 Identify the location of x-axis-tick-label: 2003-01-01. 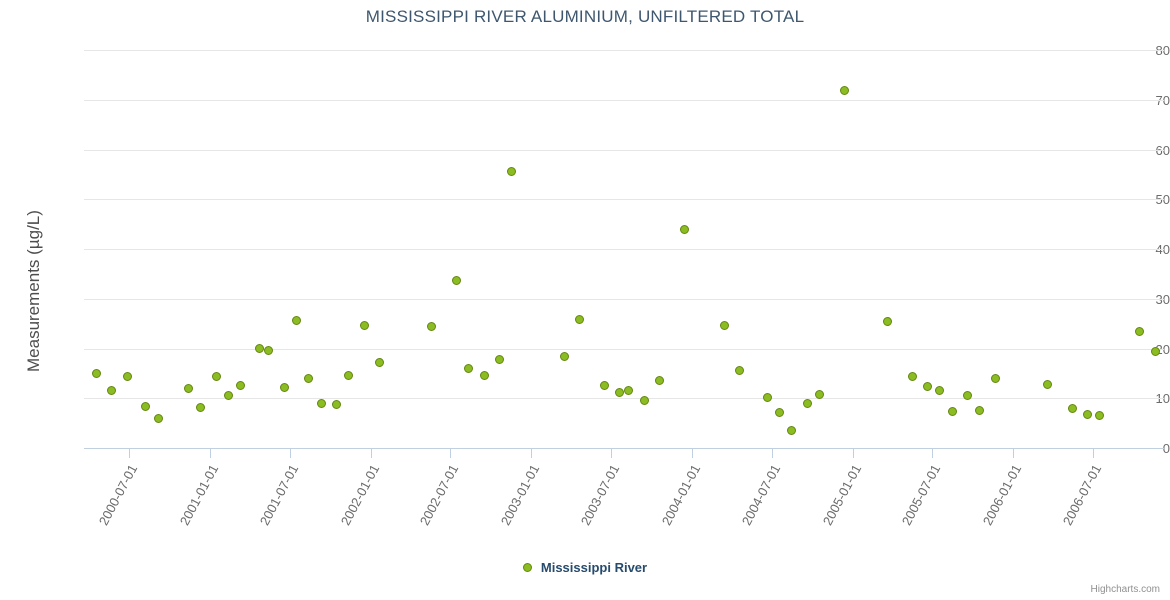
(520, 495).